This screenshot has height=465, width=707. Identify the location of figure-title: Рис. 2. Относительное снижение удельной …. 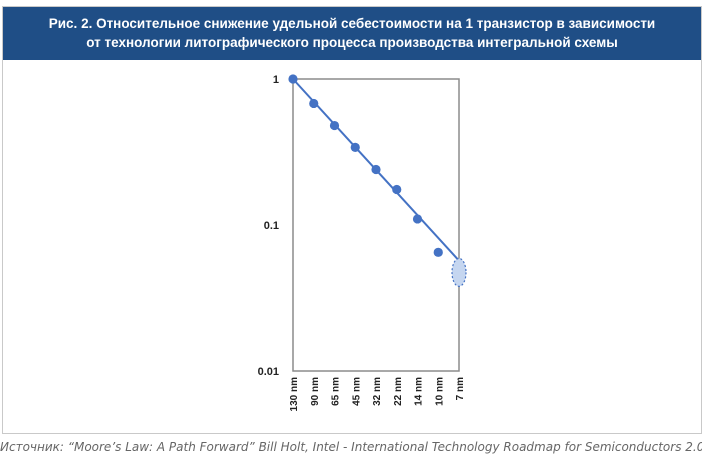
(352, 33).